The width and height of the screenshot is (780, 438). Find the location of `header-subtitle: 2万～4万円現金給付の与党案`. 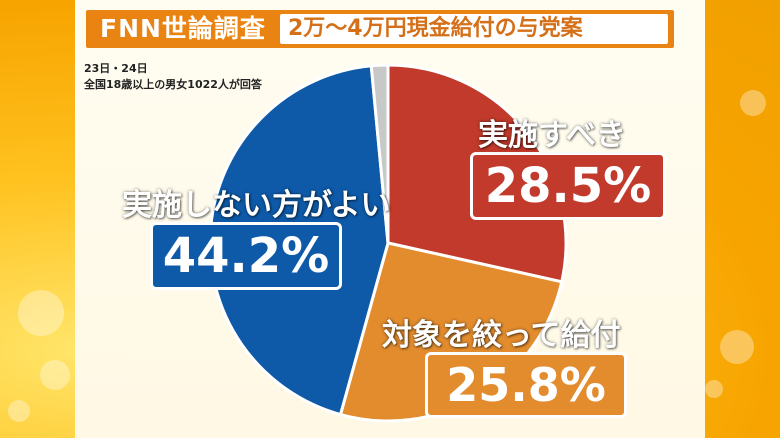

header-subtitle: 2万～4万円現金給付の与党案 is located at coordinates (435, 28).